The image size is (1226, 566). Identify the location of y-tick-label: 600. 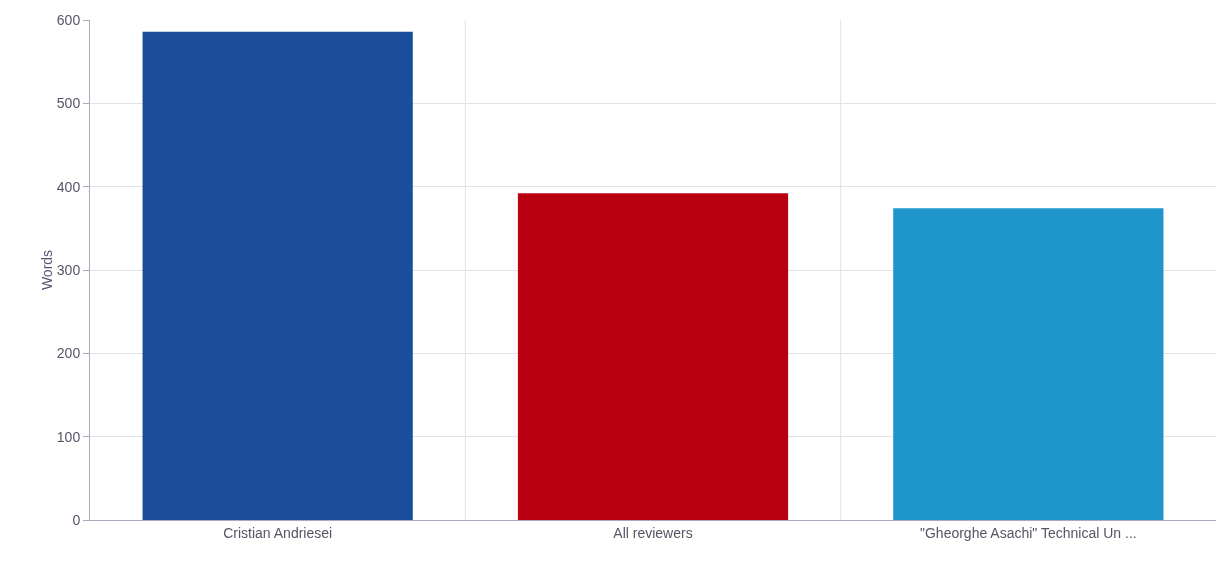
(68, 19).